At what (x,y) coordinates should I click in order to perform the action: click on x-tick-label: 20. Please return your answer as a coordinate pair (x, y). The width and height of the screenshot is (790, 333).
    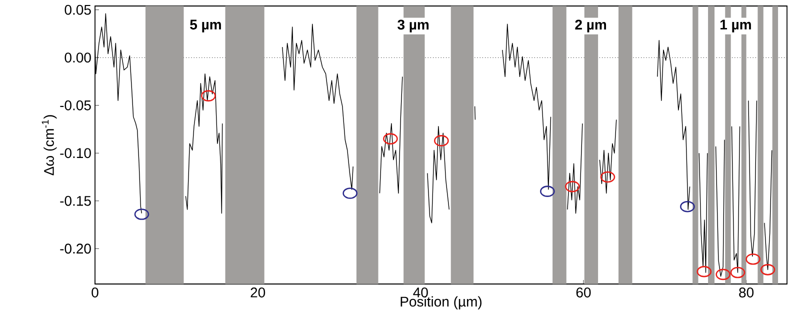
    Looking at the image, I should click on (258, 293).